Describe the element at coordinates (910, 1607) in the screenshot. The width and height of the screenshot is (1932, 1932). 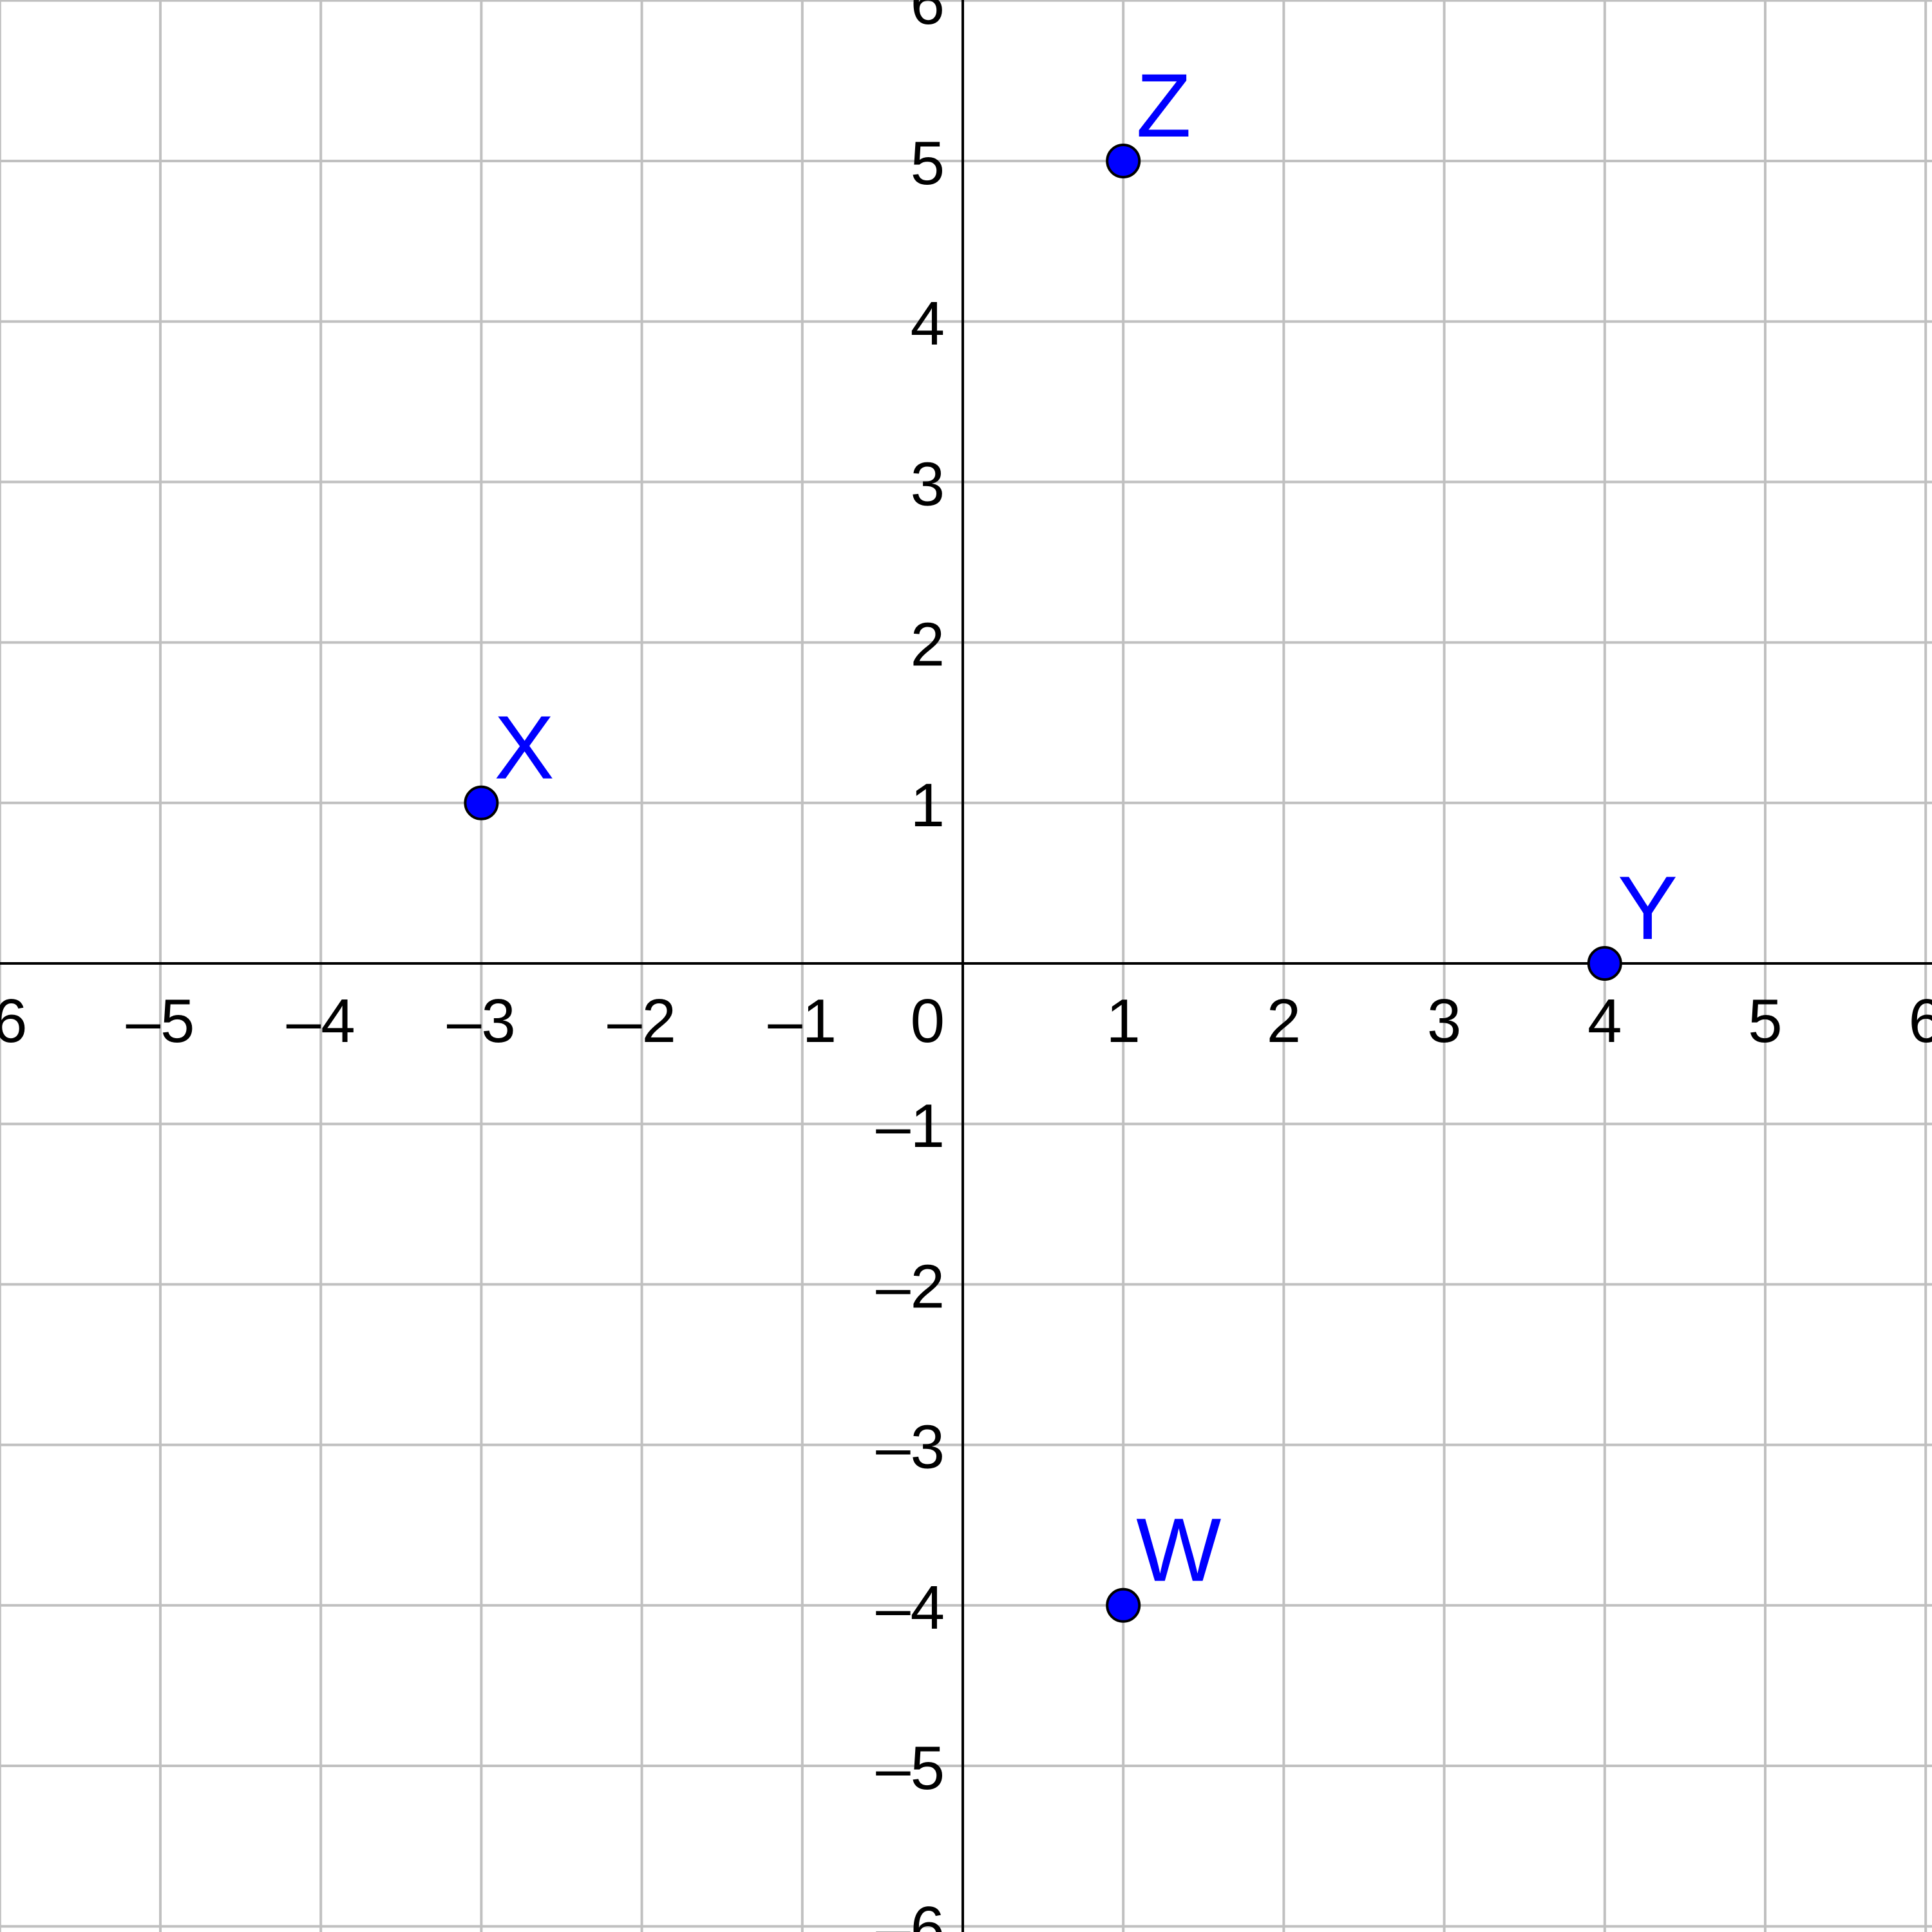
I see `y-tick-label: –4` at that location.